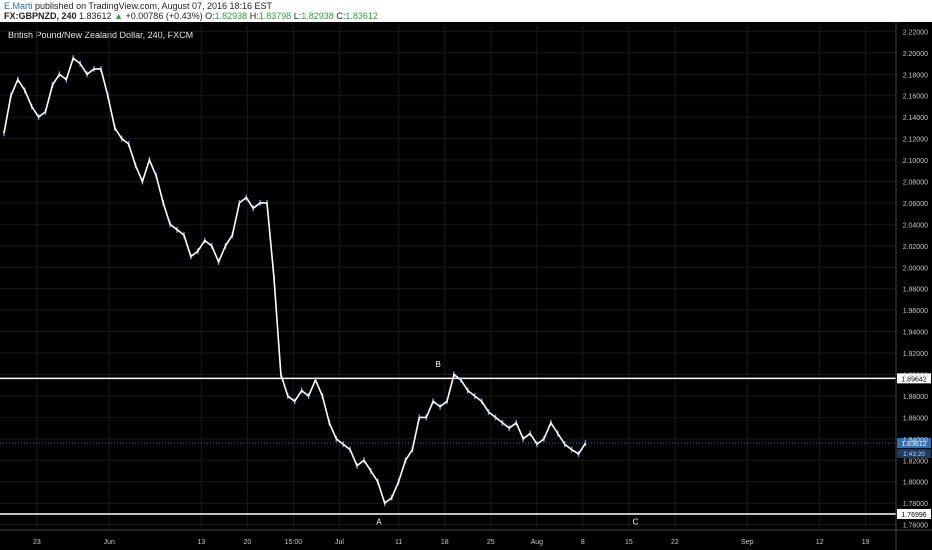  I want to click on y-tick-label: 2.02000, so click(915, 247).